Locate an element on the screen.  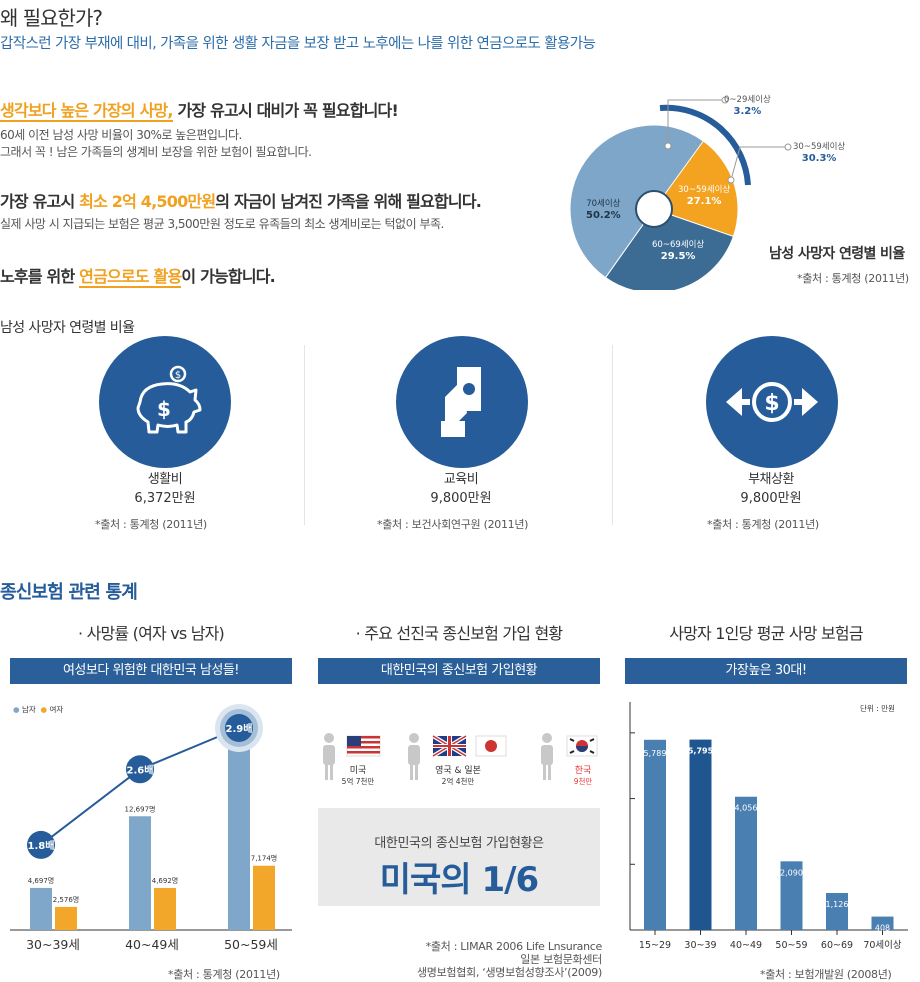
pie-label-70: 70세이상 50.2% is located at coordinates (603, 210).